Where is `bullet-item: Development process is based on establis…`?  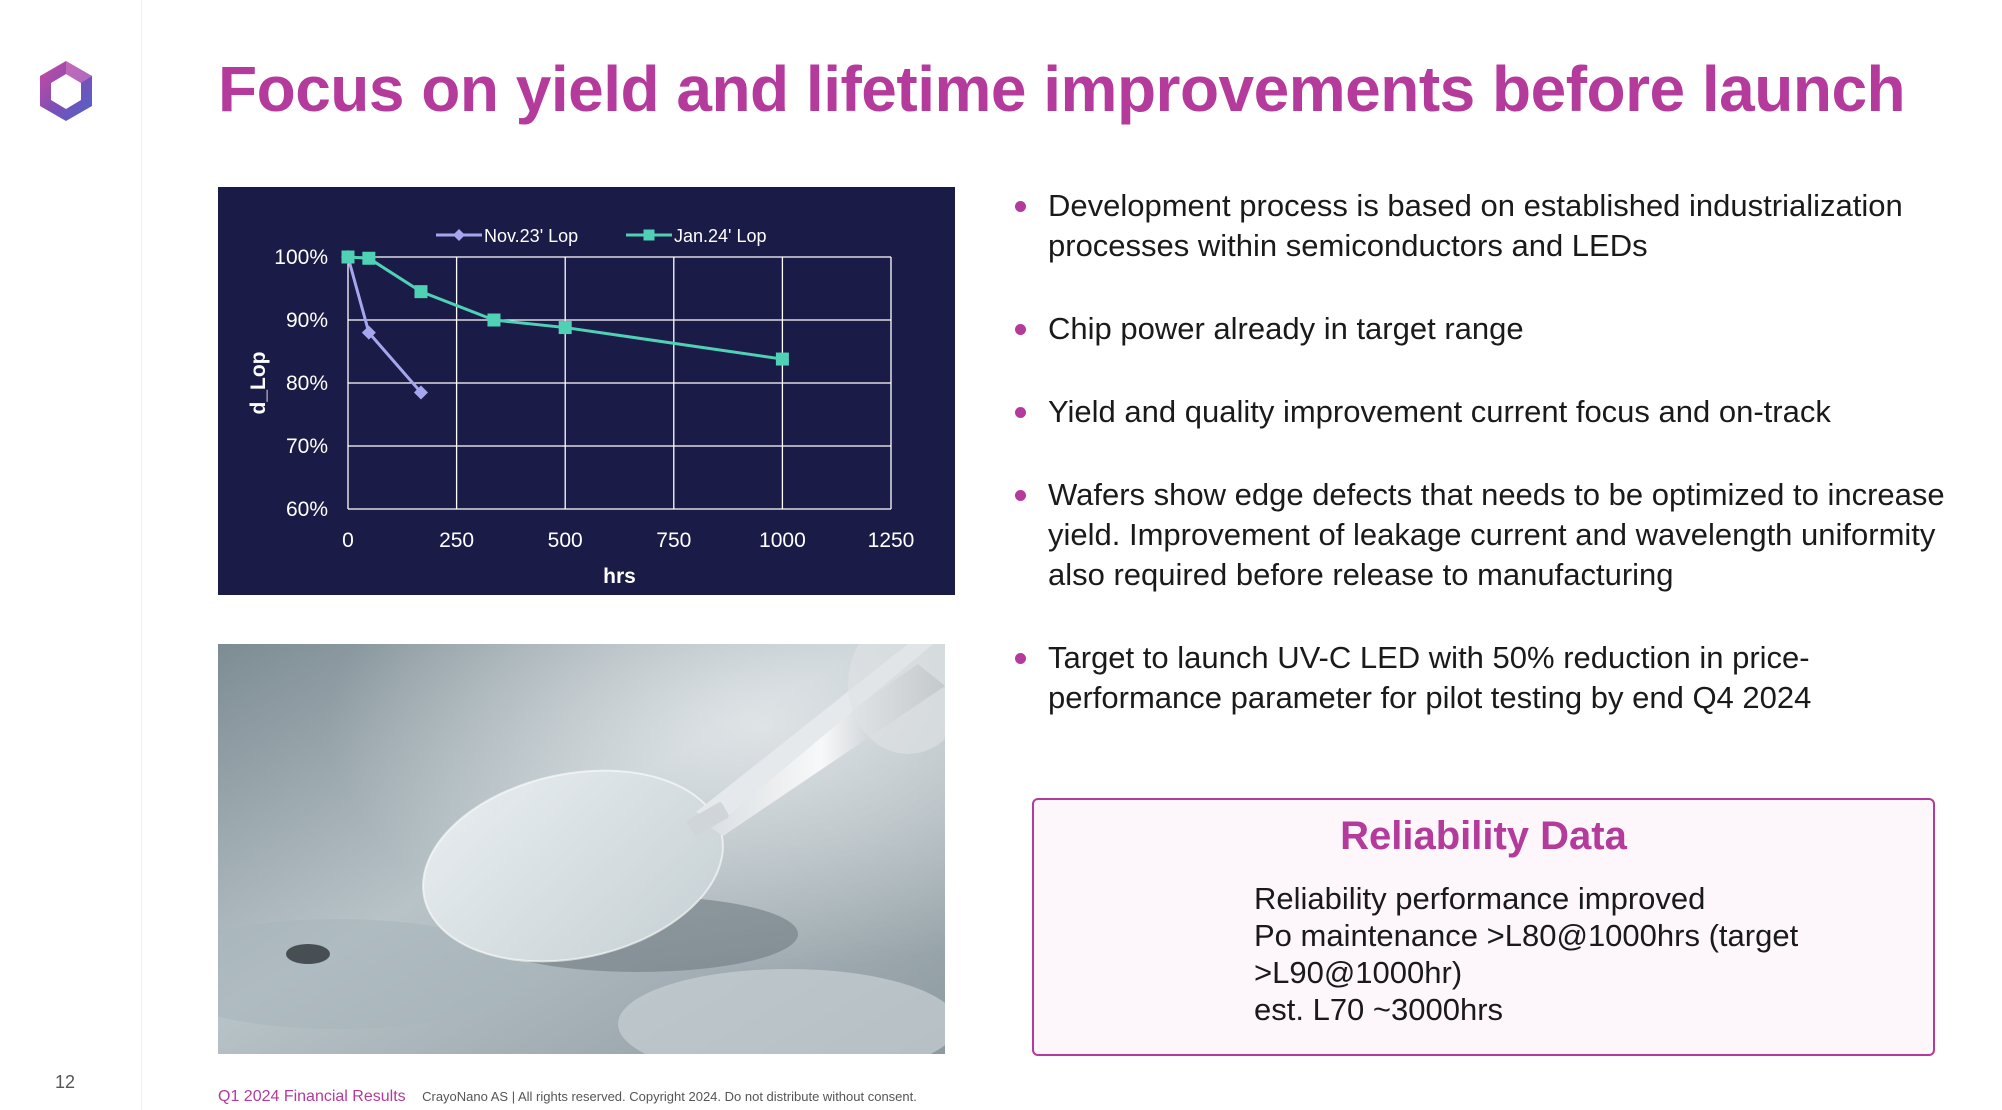
bullet-item: Development process is based on establis… is located at coordinates (1490, 226).